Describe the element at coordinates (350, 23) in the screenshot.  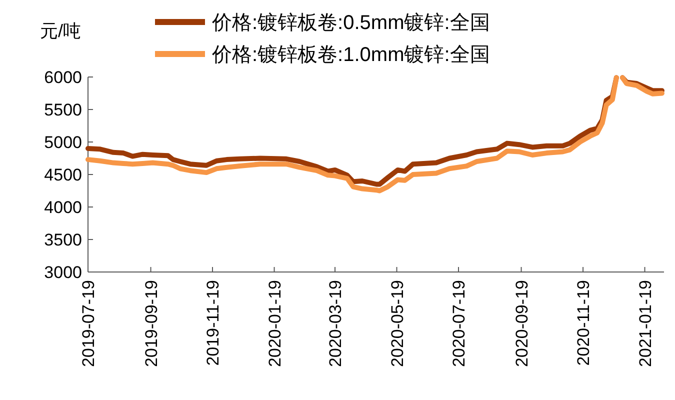
I see `legend-label: 价格:镀锌板卷:0.5mm镀锌:全国` at that location.